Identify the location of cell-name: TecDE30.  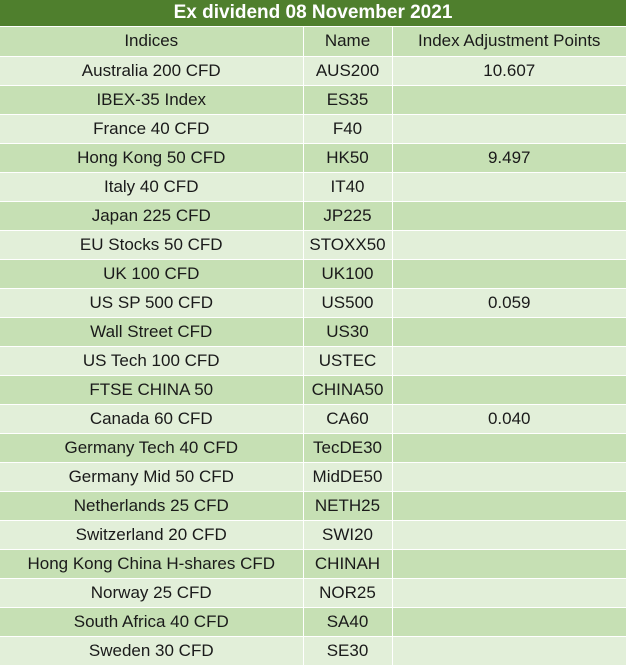
(348, 448).